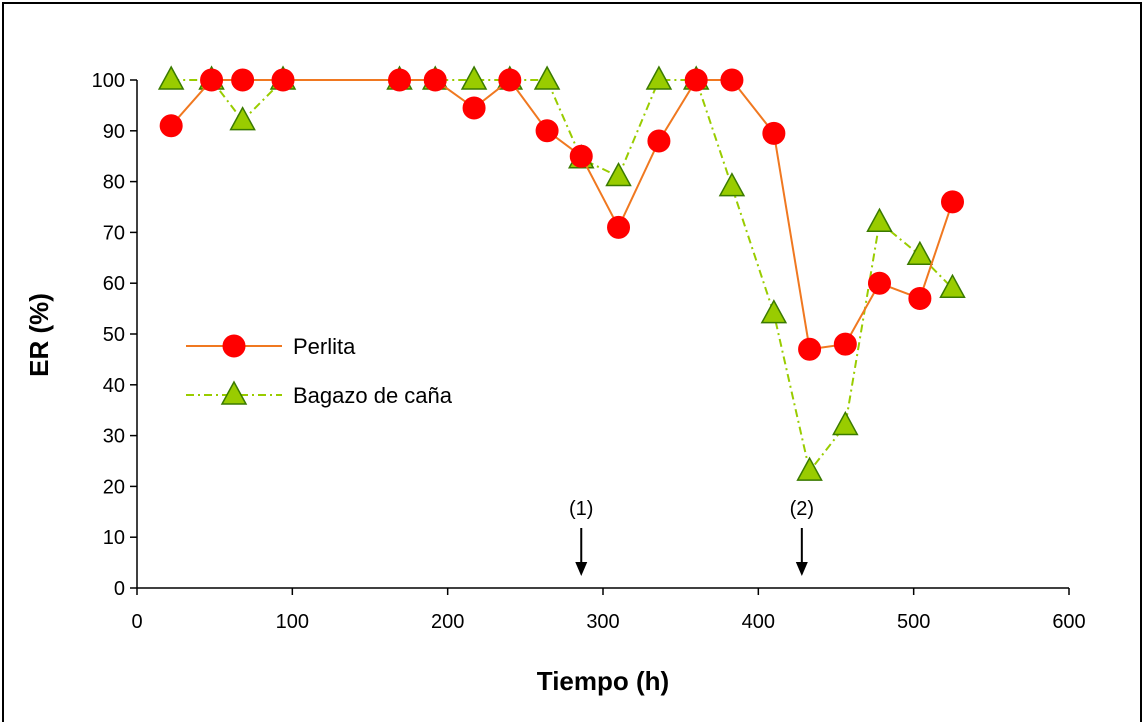 The image size is (1148, 722). Describe the element at coordinates (1068, 622) in the screenshot. I see `x-tick-label: 600` at that location.